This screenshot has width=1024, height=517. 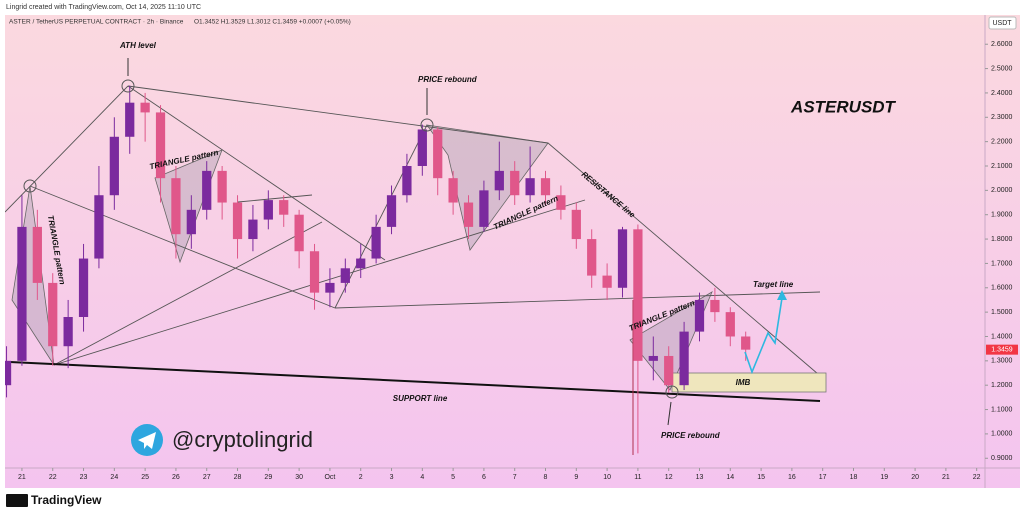 I want to click on annotation: IMB, so click(x=743, y=382).